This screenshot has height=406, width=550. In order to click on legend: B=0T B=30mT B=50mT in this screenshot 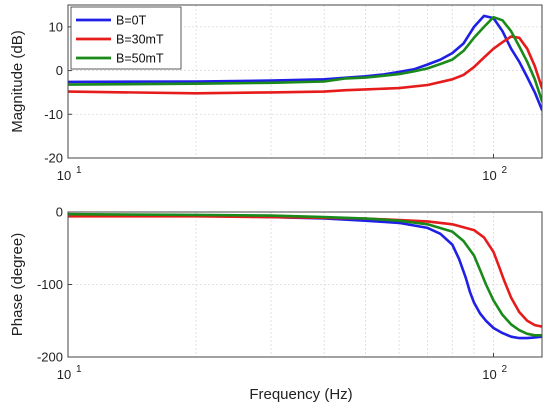, I will do `click(126, 38)`.